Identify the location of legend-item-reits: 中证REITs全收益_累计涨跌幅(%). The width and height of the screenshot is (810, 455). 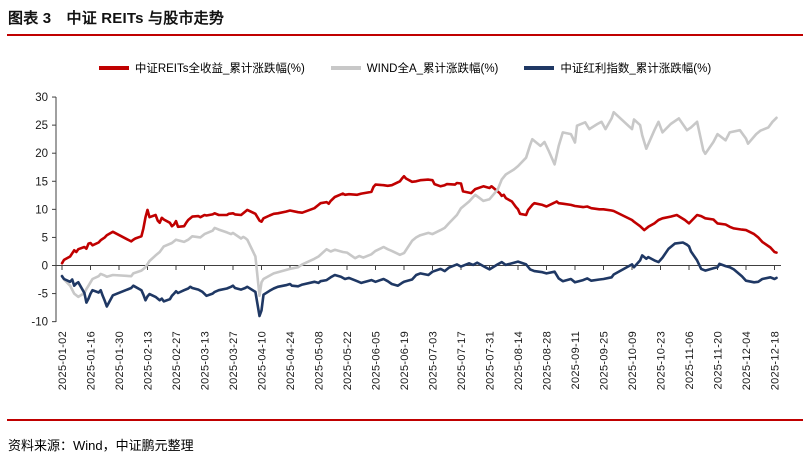
(201, 68).